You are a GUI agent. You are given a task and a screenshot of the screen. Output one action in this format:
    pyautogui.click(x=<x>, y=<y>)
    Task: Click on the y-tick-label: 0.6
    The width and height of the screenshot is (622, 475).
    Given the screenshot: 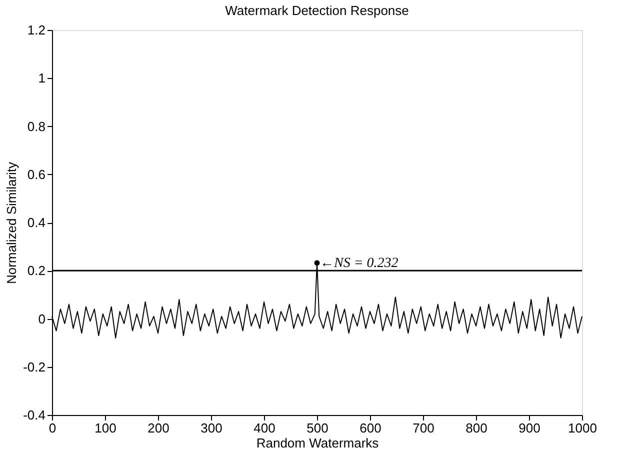 What is the action you would take?
    pyautogui.click(x=36, y=174)
    